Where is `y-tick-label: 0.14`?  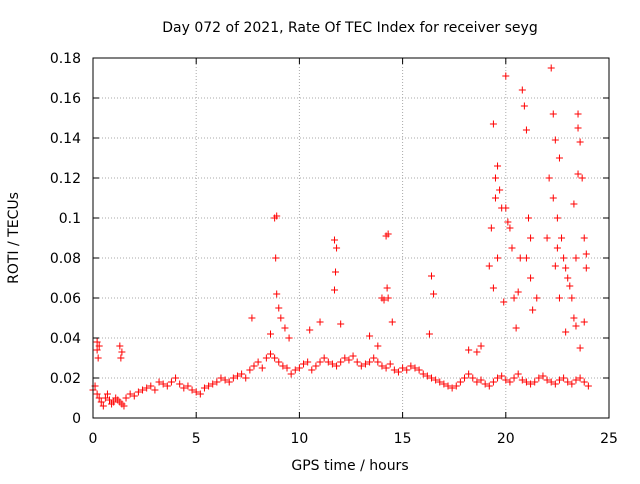
y-tick-label: 0.14 is located at coordinates (65, 139).